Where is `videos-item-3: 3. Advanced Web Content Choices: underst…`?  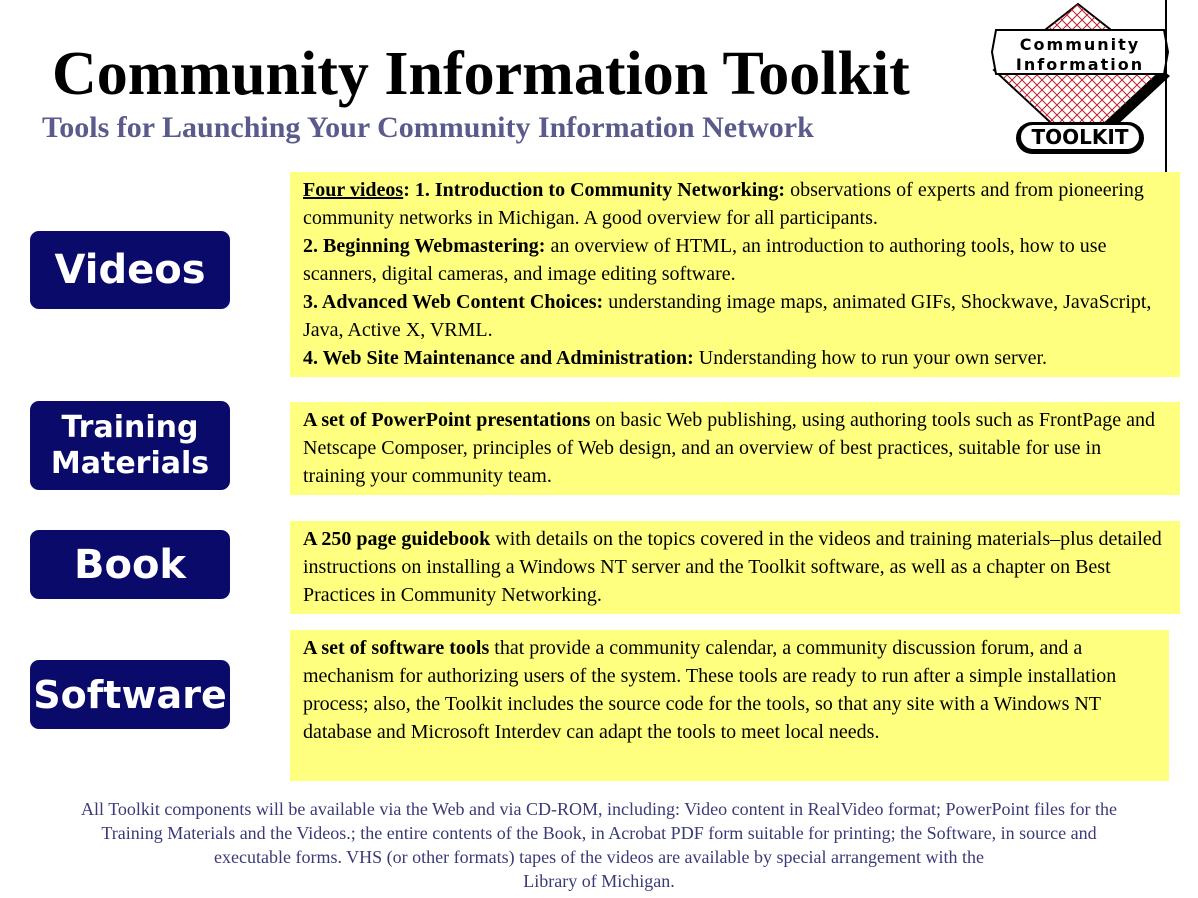
videos-item-3: 3. Advanced Web Content Choices: underst… is located at coordinates (735, 316).